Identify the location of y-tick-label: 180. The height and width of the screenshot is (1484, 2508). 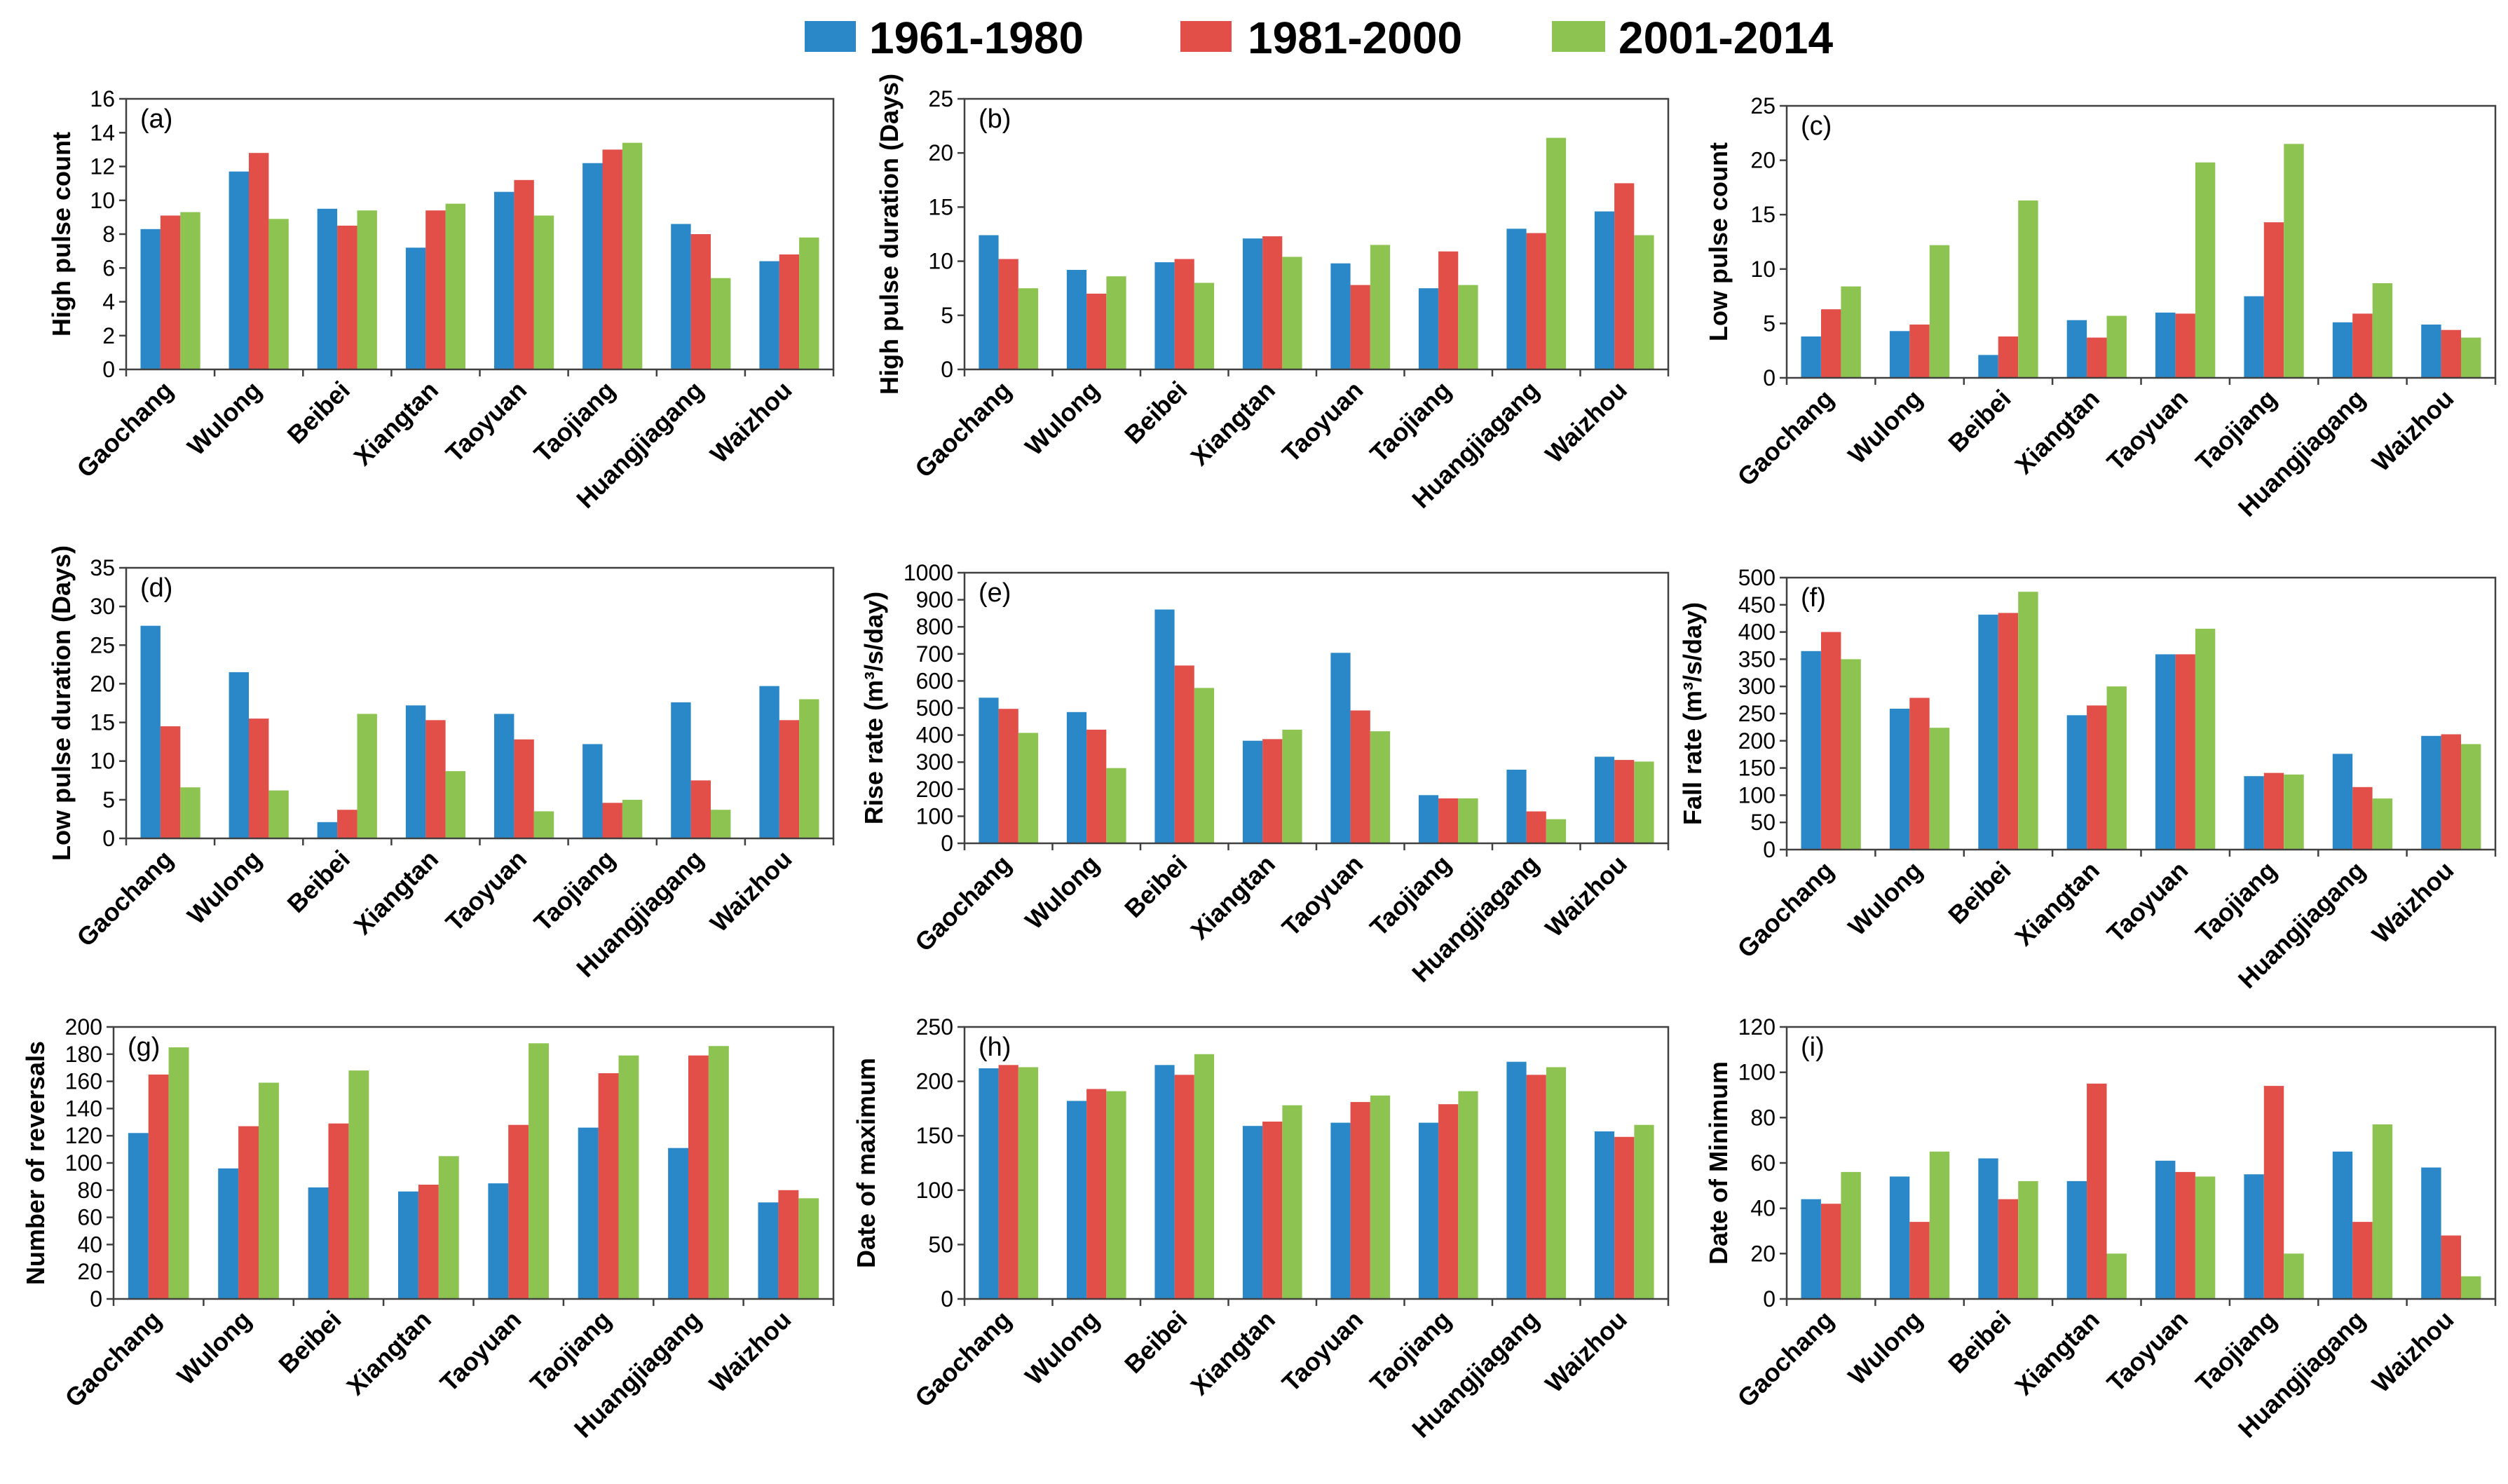
(83, 1054).